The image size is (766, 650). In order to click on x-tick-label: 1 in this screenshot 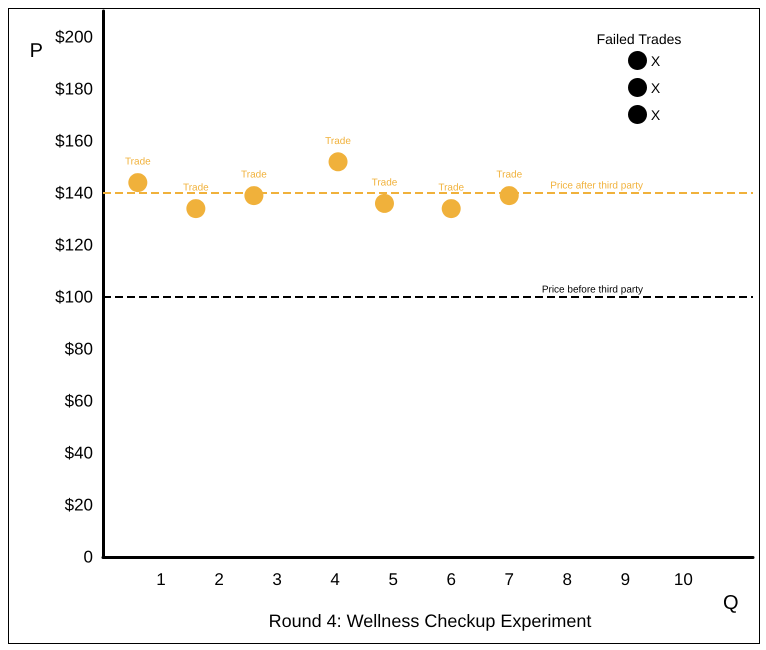, I will do `click(161, 579)`.